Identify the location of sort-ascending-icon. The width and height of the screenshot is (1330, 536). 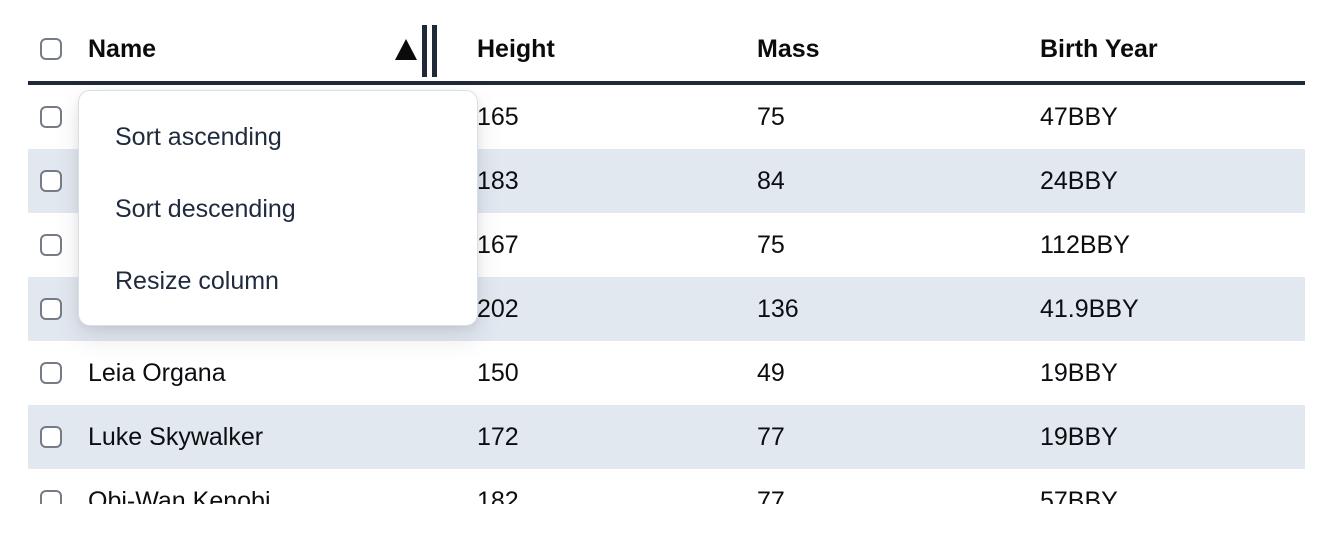
(406, 49).